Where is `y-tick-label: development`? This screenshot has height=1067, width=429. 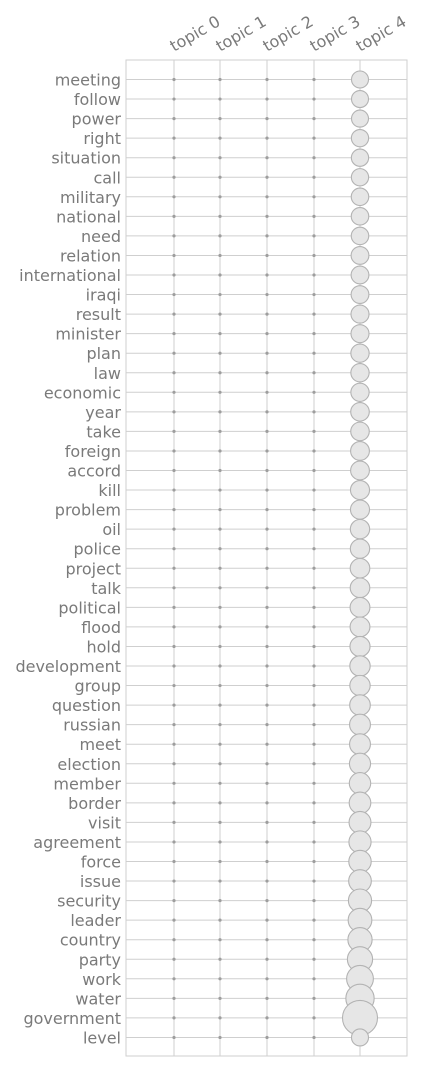
y-tick-label: development is located at coordinates (68, 666).